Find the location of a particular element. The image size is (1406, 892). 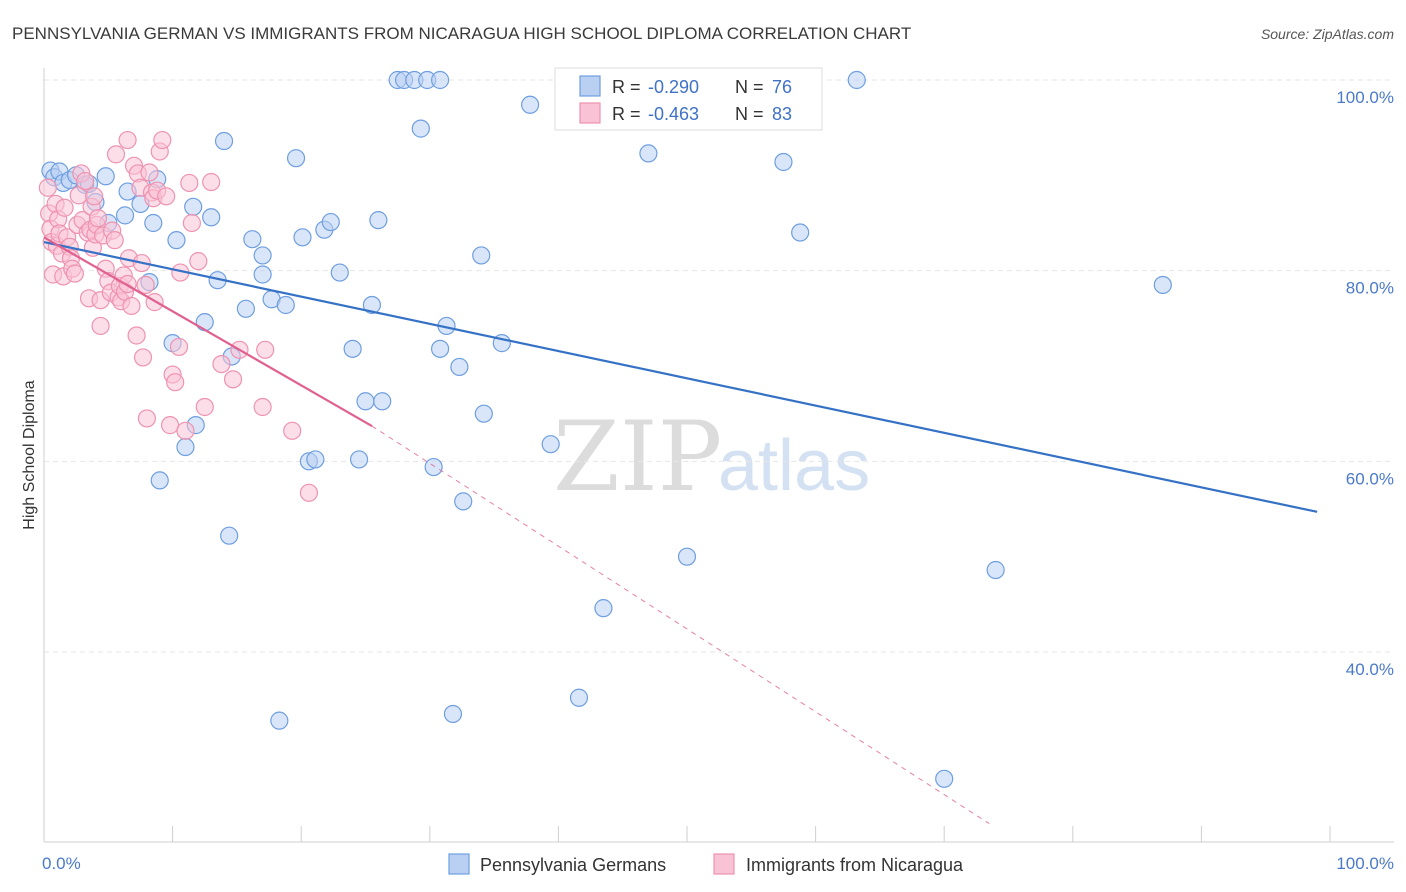

stats-legend-swatch-blue is located at coordinates (590, 86).